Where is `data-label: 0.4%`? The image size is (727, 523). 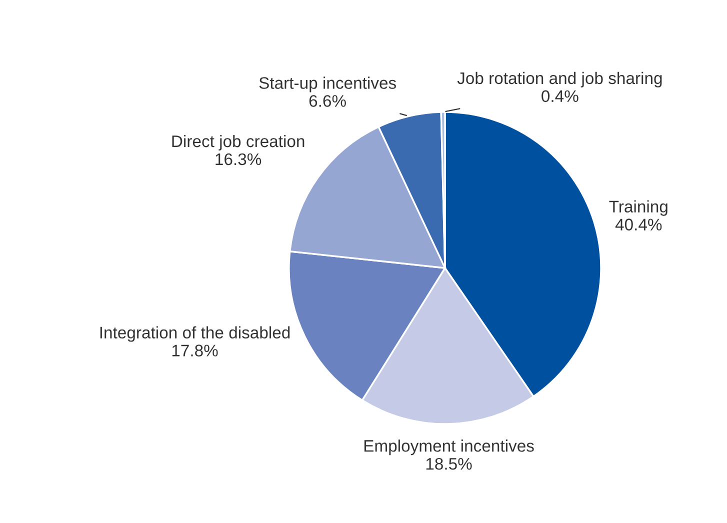
data-label: 0.4% is located at coordinates (560, 96).